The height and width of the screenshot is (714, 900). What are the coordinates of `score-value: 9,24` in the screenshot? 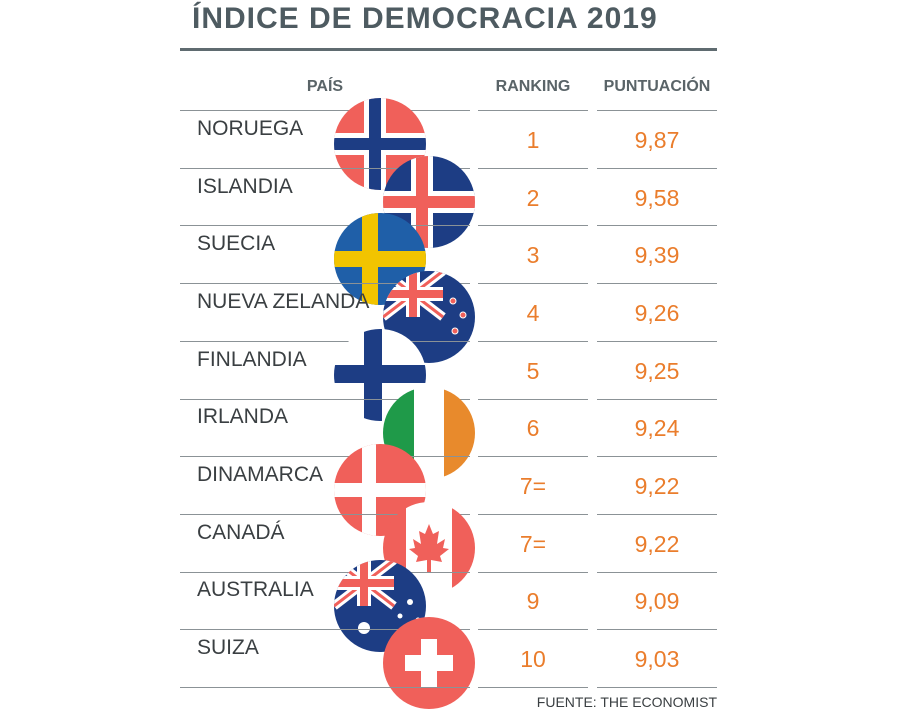 It's located at (657, 428).